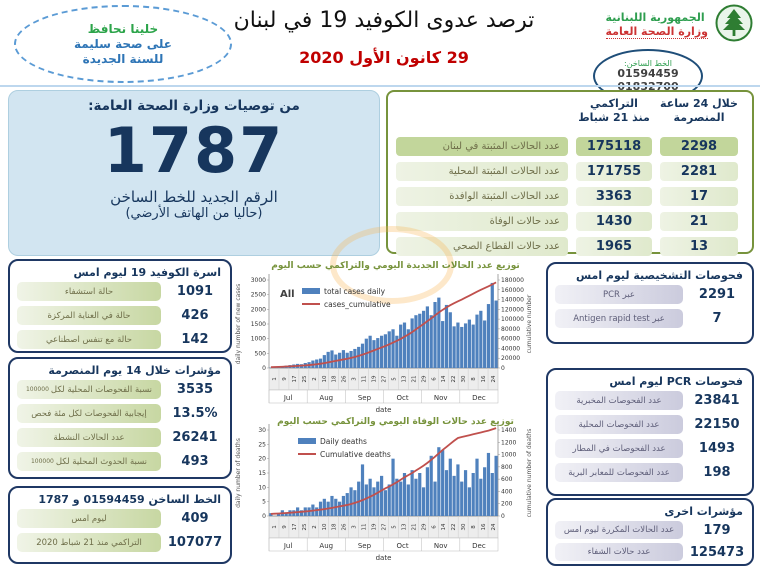 Image resolution: width=760 pixels, height=570 pixels. I want to click on stat-row: عدد الفحوصات المخبرية 23841, so click(650, 400).